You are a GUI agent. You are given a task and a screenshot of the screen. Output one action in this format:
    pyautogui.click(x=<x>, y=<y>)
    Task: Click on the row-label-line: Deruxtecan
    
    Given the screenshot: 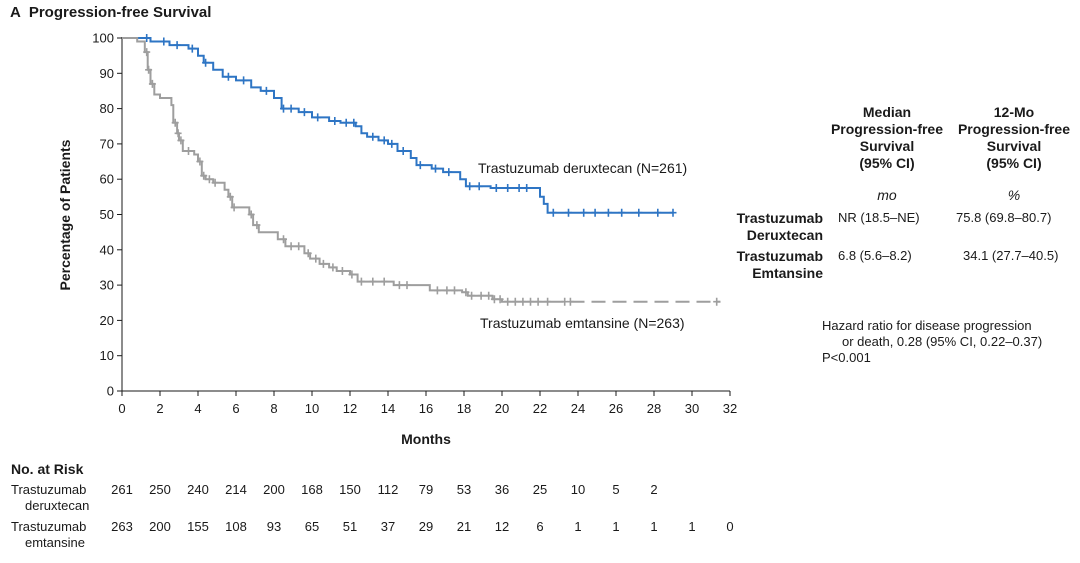 What is the action you would take?
    pyautogui.click(x=784, y=235)
    